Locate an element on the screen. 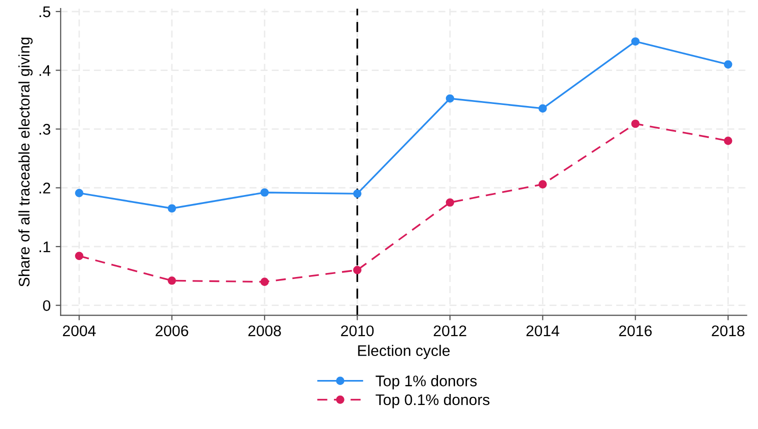 This screenshot has height=429, width=758. y-tick-label: .5 is located at coordinates (45, 12).